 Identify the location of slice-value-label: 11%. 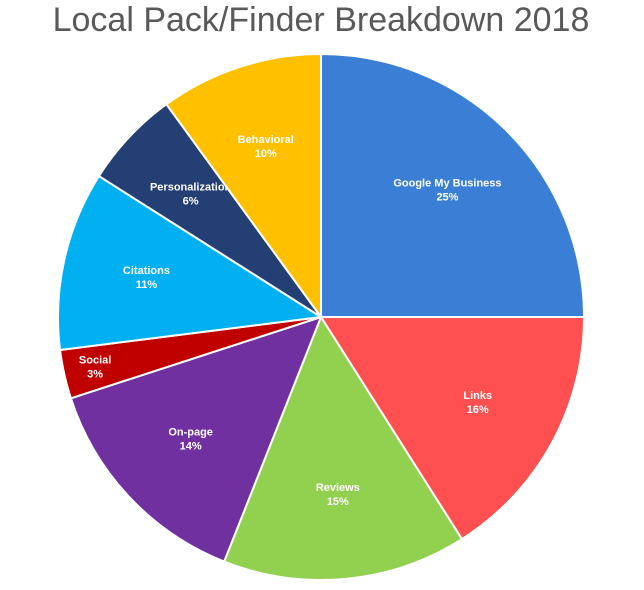
(147, 285).